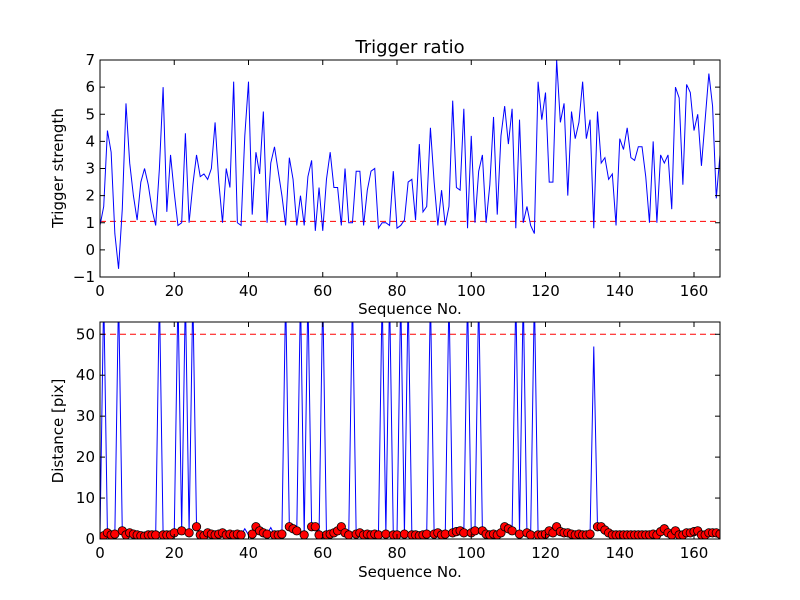  What do you see at coordinates (85, 375) in the screenshot?
I see `y-tick-label: 40` at bounding box center [85, 375].